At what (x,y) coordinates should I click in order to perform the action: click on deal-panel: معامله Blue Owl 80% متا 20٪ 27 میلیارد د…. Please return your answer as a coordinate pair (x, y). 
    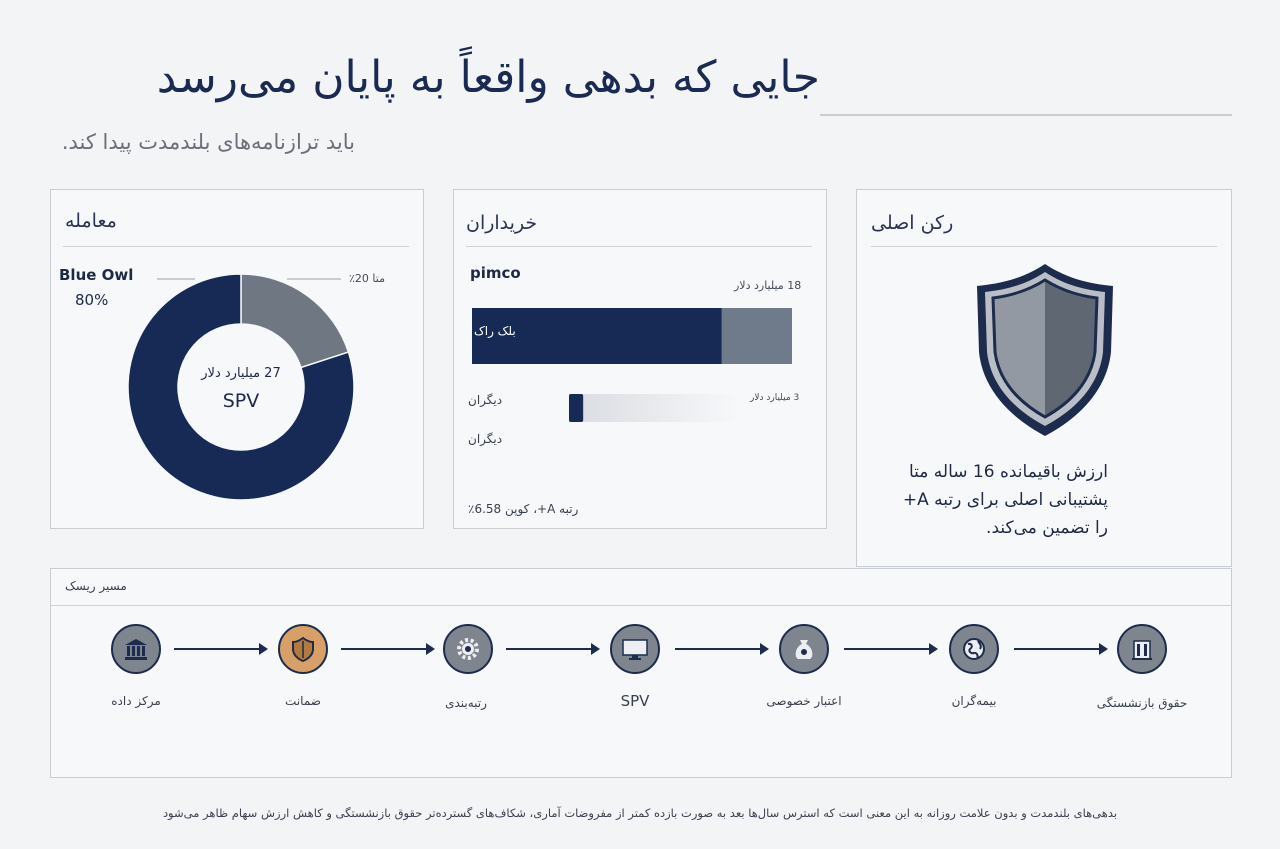
    Looking at the image, I should click on (237, 359).